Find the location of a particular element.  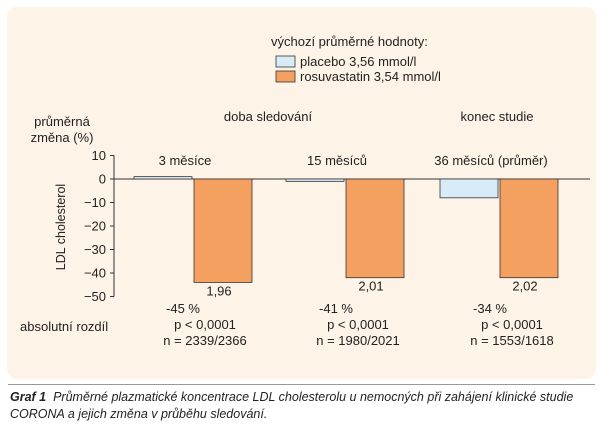

bar-value-label: 2,02 is located at coordinates (524, 286).